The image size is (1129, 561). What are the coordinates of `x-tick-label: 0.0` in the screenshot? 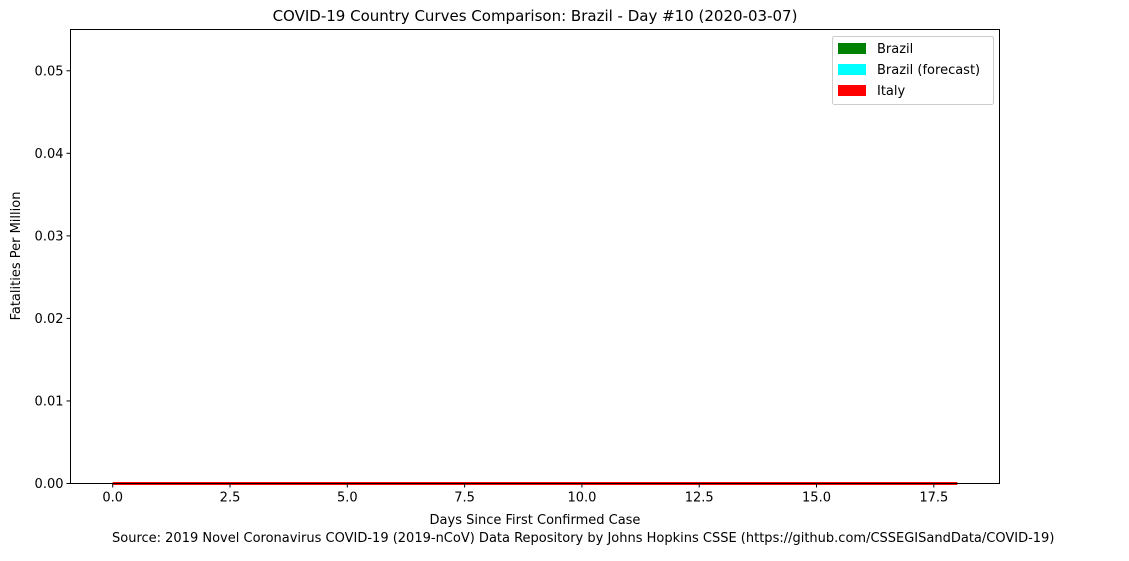 It's located at (112, 498).